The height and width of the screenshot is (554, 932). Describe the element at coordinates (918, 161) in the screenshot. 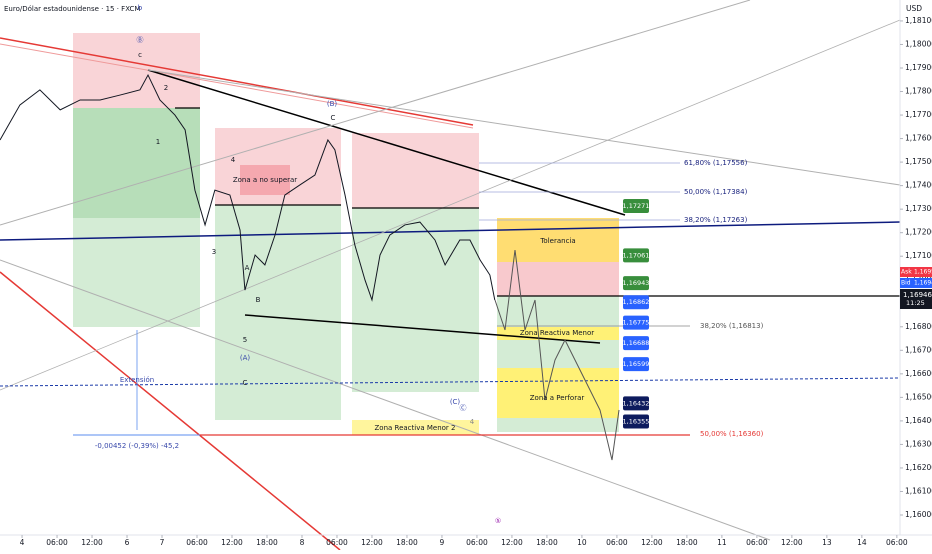

I see `y-tick-label: 1,17500` at that location.